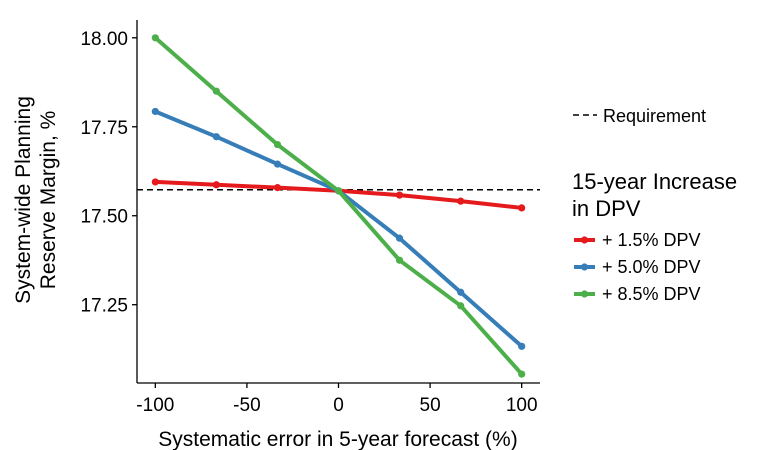 This screenshot has width=766, height=450. What do you see at coordinates (338, 405) in the screenshot?
I see `x-tick-label: 0` at bounding box center [338, 405].